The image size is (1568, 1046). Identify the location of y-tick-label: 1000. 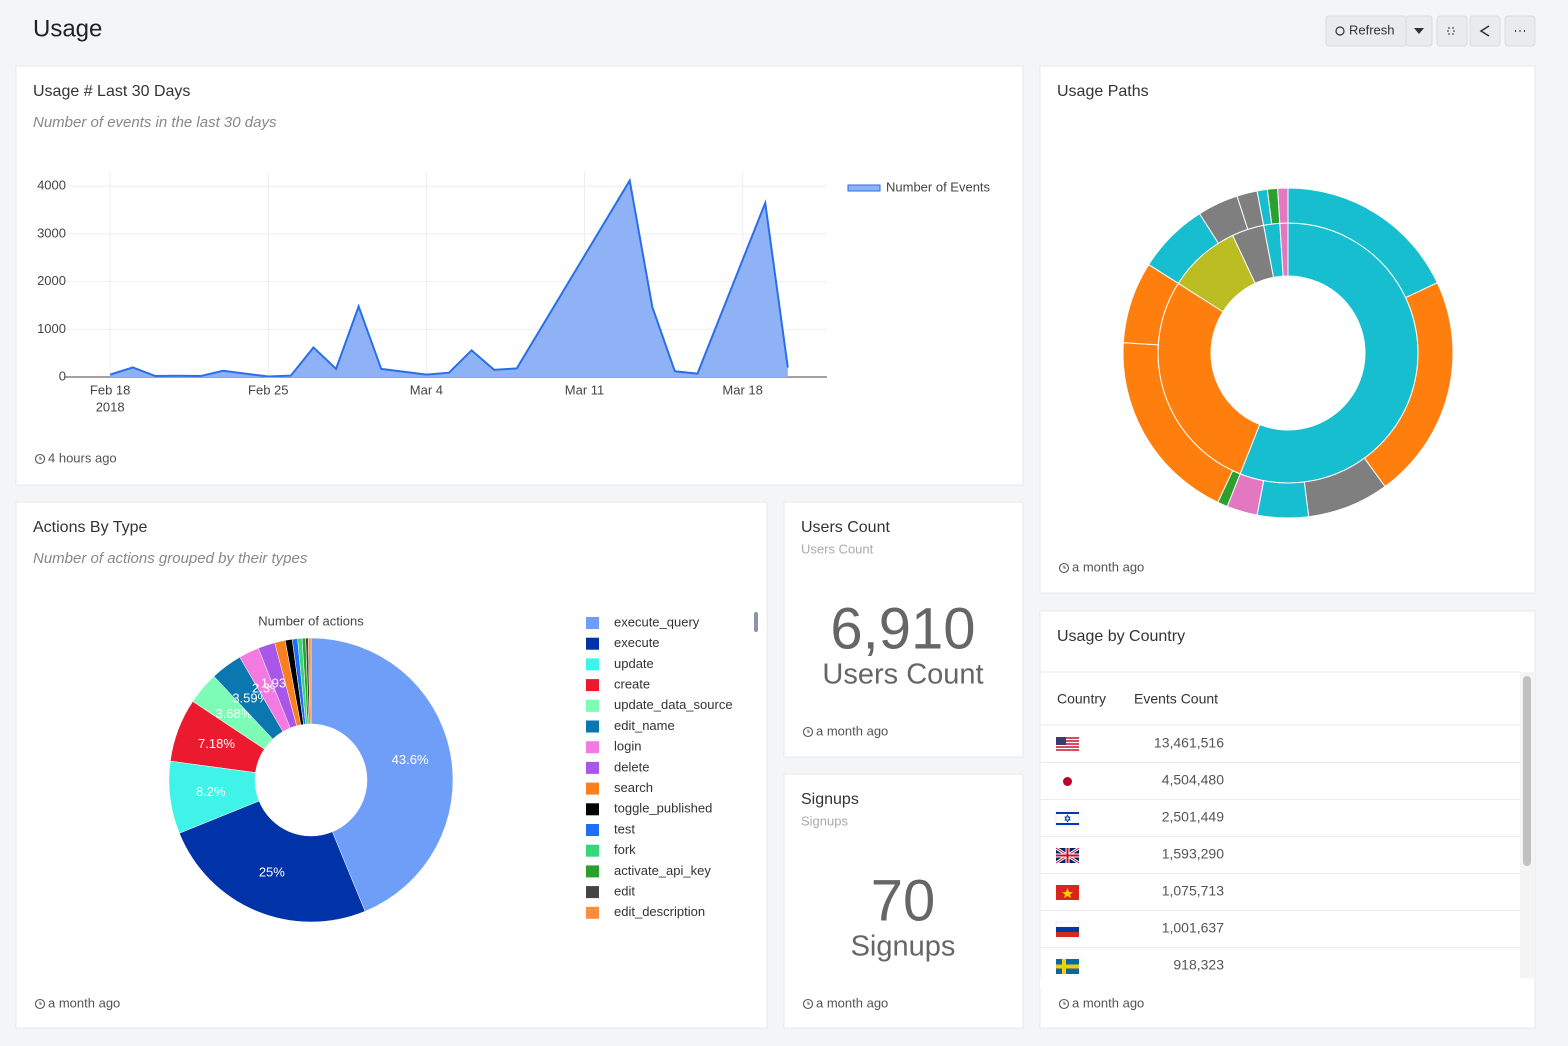
(51, 328).